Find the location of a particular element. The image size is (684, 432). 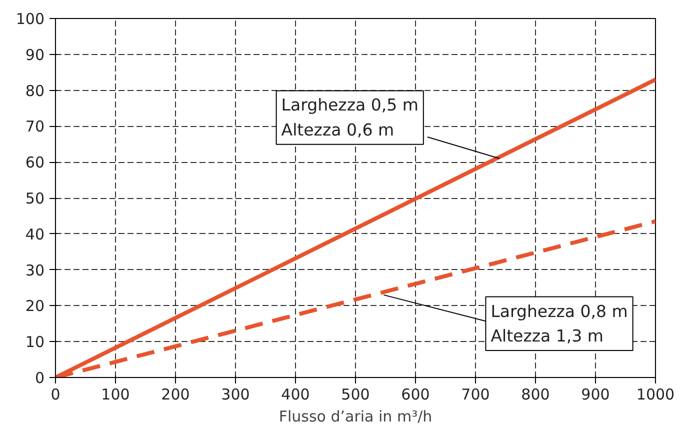

y-tick-label: 30 is located at coordinates (35, 270).